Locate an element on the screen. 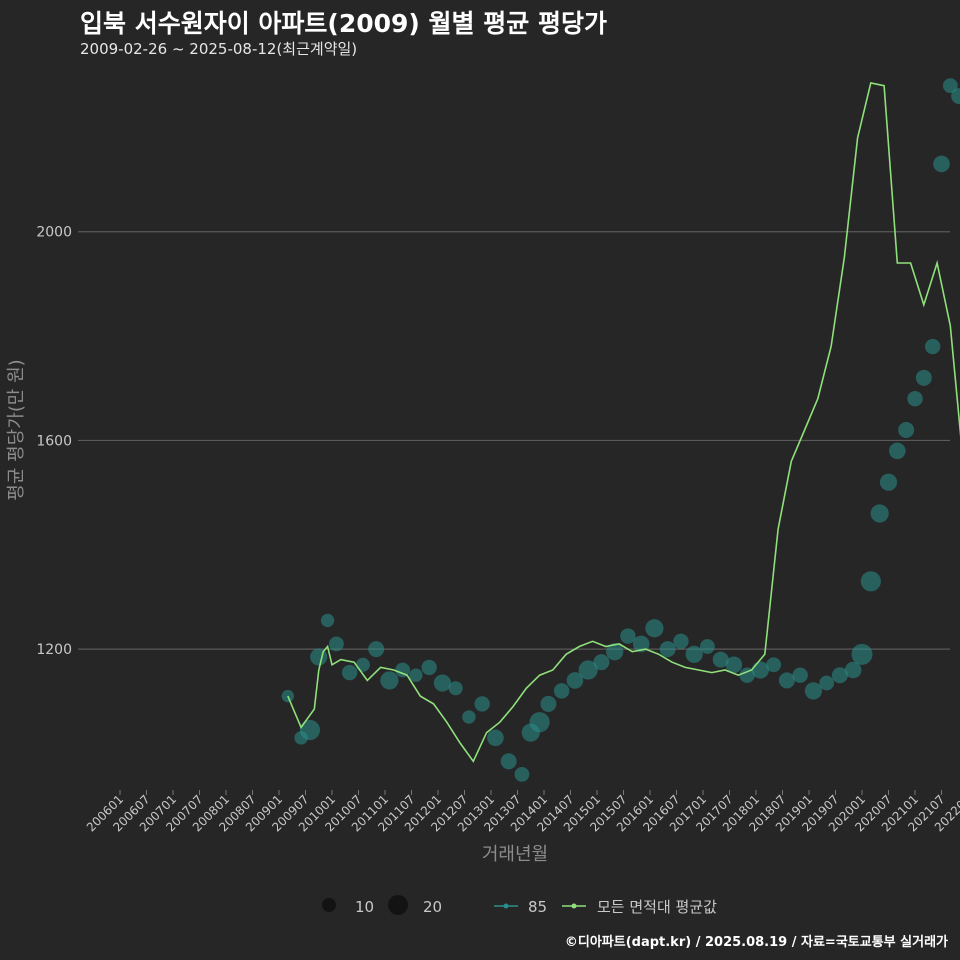 Image resolution: width=960 pixels, height=960 pixels. legend-size-10-swatch is located at coordinates (329, 905).